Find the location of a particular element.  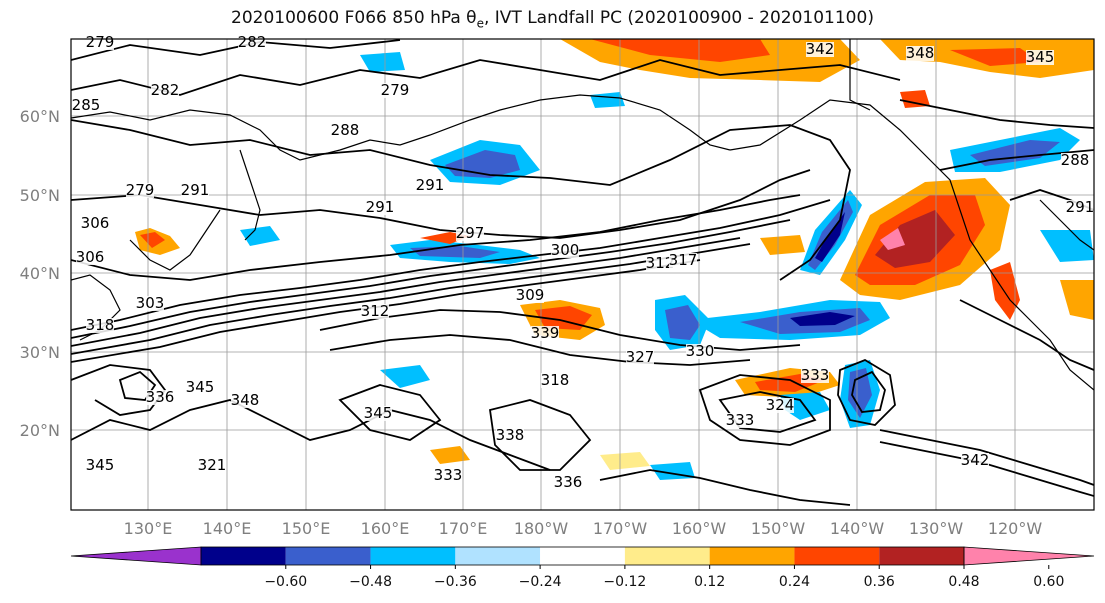

title-subscript: e is located at coordinates (480, 23).